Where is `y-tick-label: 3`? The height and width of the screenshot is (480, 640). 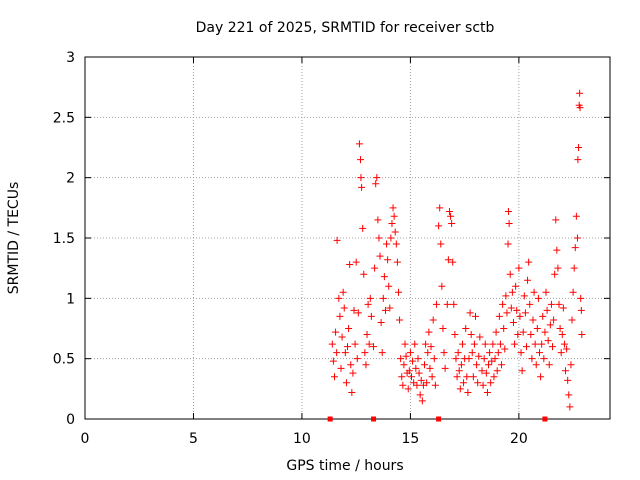
y-tick-label: 3 is located at coordinates (70, 58).